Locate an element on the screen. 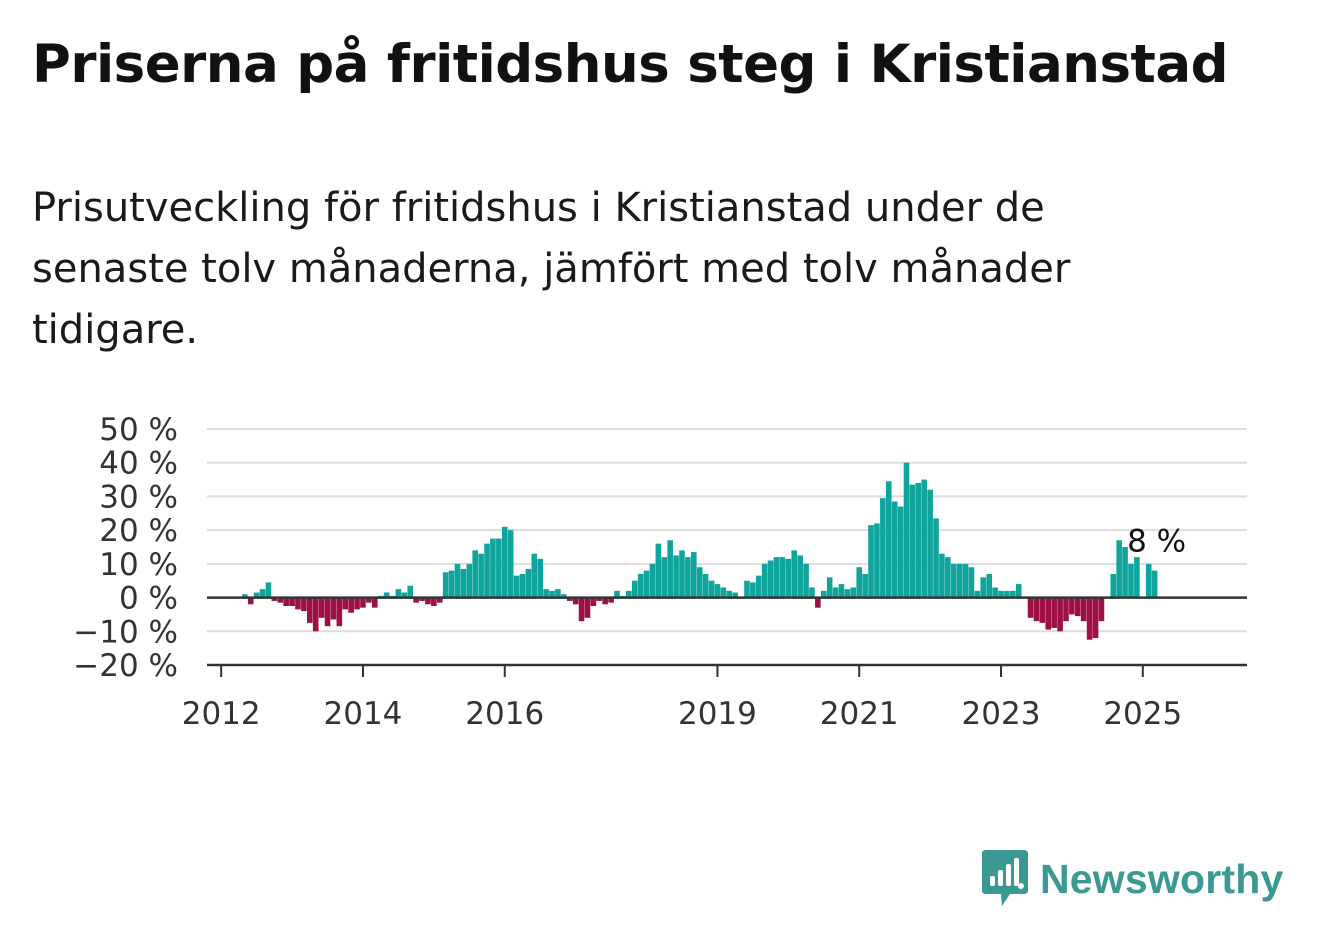 This screenshot has width=1322, height=939. x-tick-label: 2021 is located at coordinates (859, 714).